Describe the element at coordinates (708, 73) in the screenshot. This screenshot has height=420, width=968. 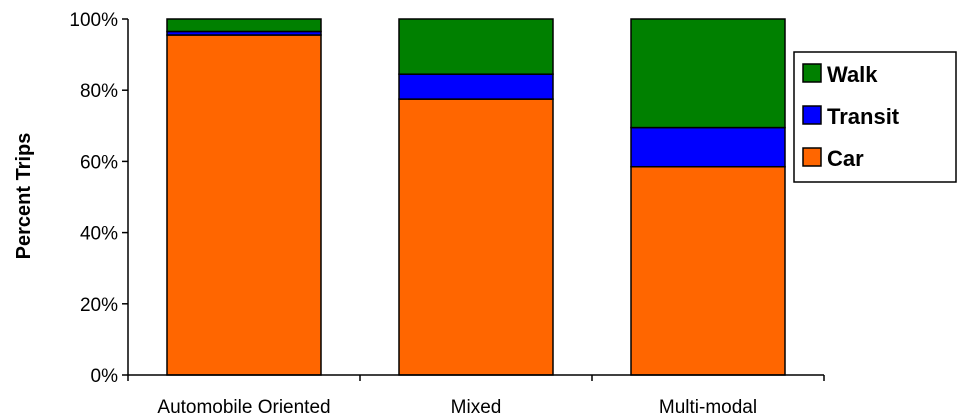
I see `bar-multi-modal-walk` at that location.